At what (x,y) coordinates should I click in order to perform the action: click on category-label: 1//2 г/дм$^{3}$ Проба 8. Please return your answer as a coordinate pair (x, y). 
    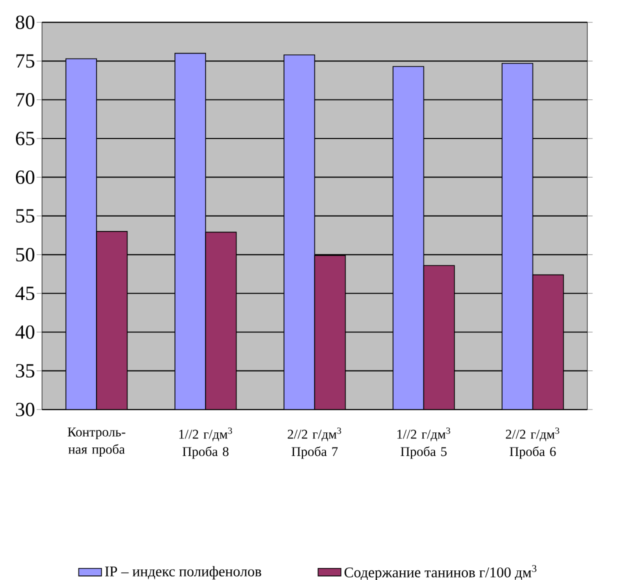
    Looking at the image, I should click on (205, 443).